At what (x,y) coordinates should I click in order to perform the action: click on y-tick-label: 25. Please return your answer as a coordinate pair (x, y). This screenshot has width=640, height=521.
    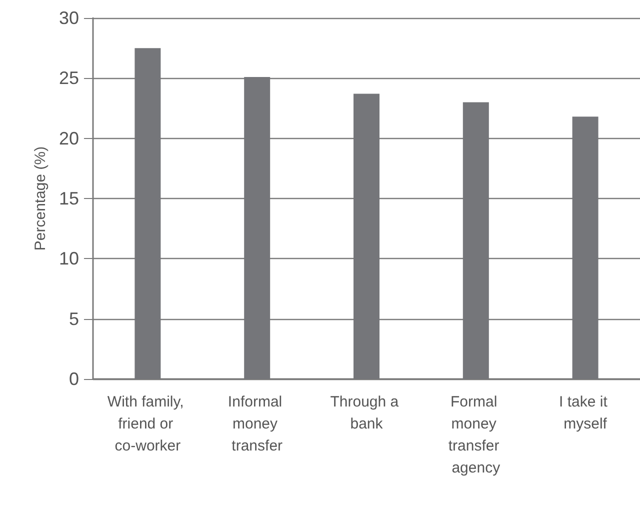
    Looking at the image, I should click on (68, 78).